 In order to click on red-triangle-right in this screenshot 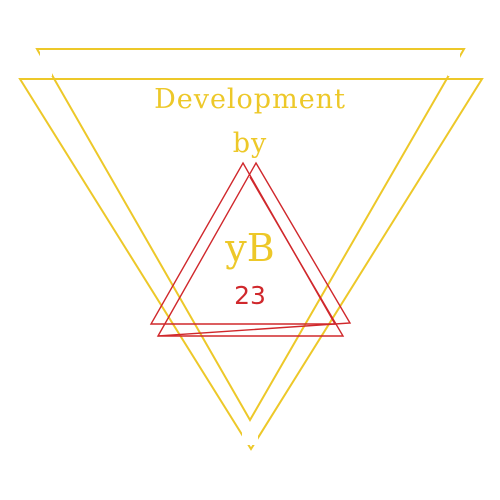, I will do `click(254, 249)`.